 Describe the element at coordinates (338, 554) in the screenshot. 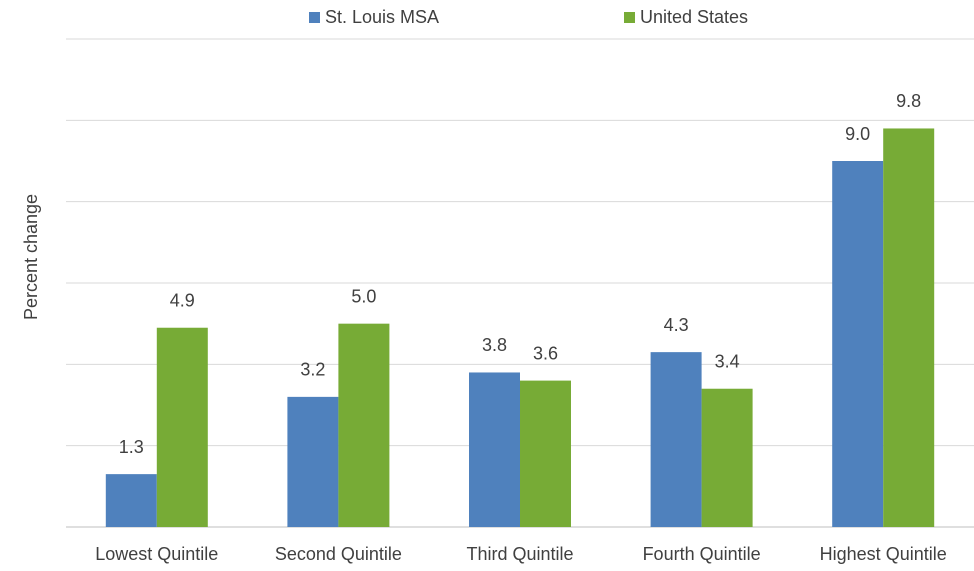

I see `x-tick-label: Second Quintile` at that location.